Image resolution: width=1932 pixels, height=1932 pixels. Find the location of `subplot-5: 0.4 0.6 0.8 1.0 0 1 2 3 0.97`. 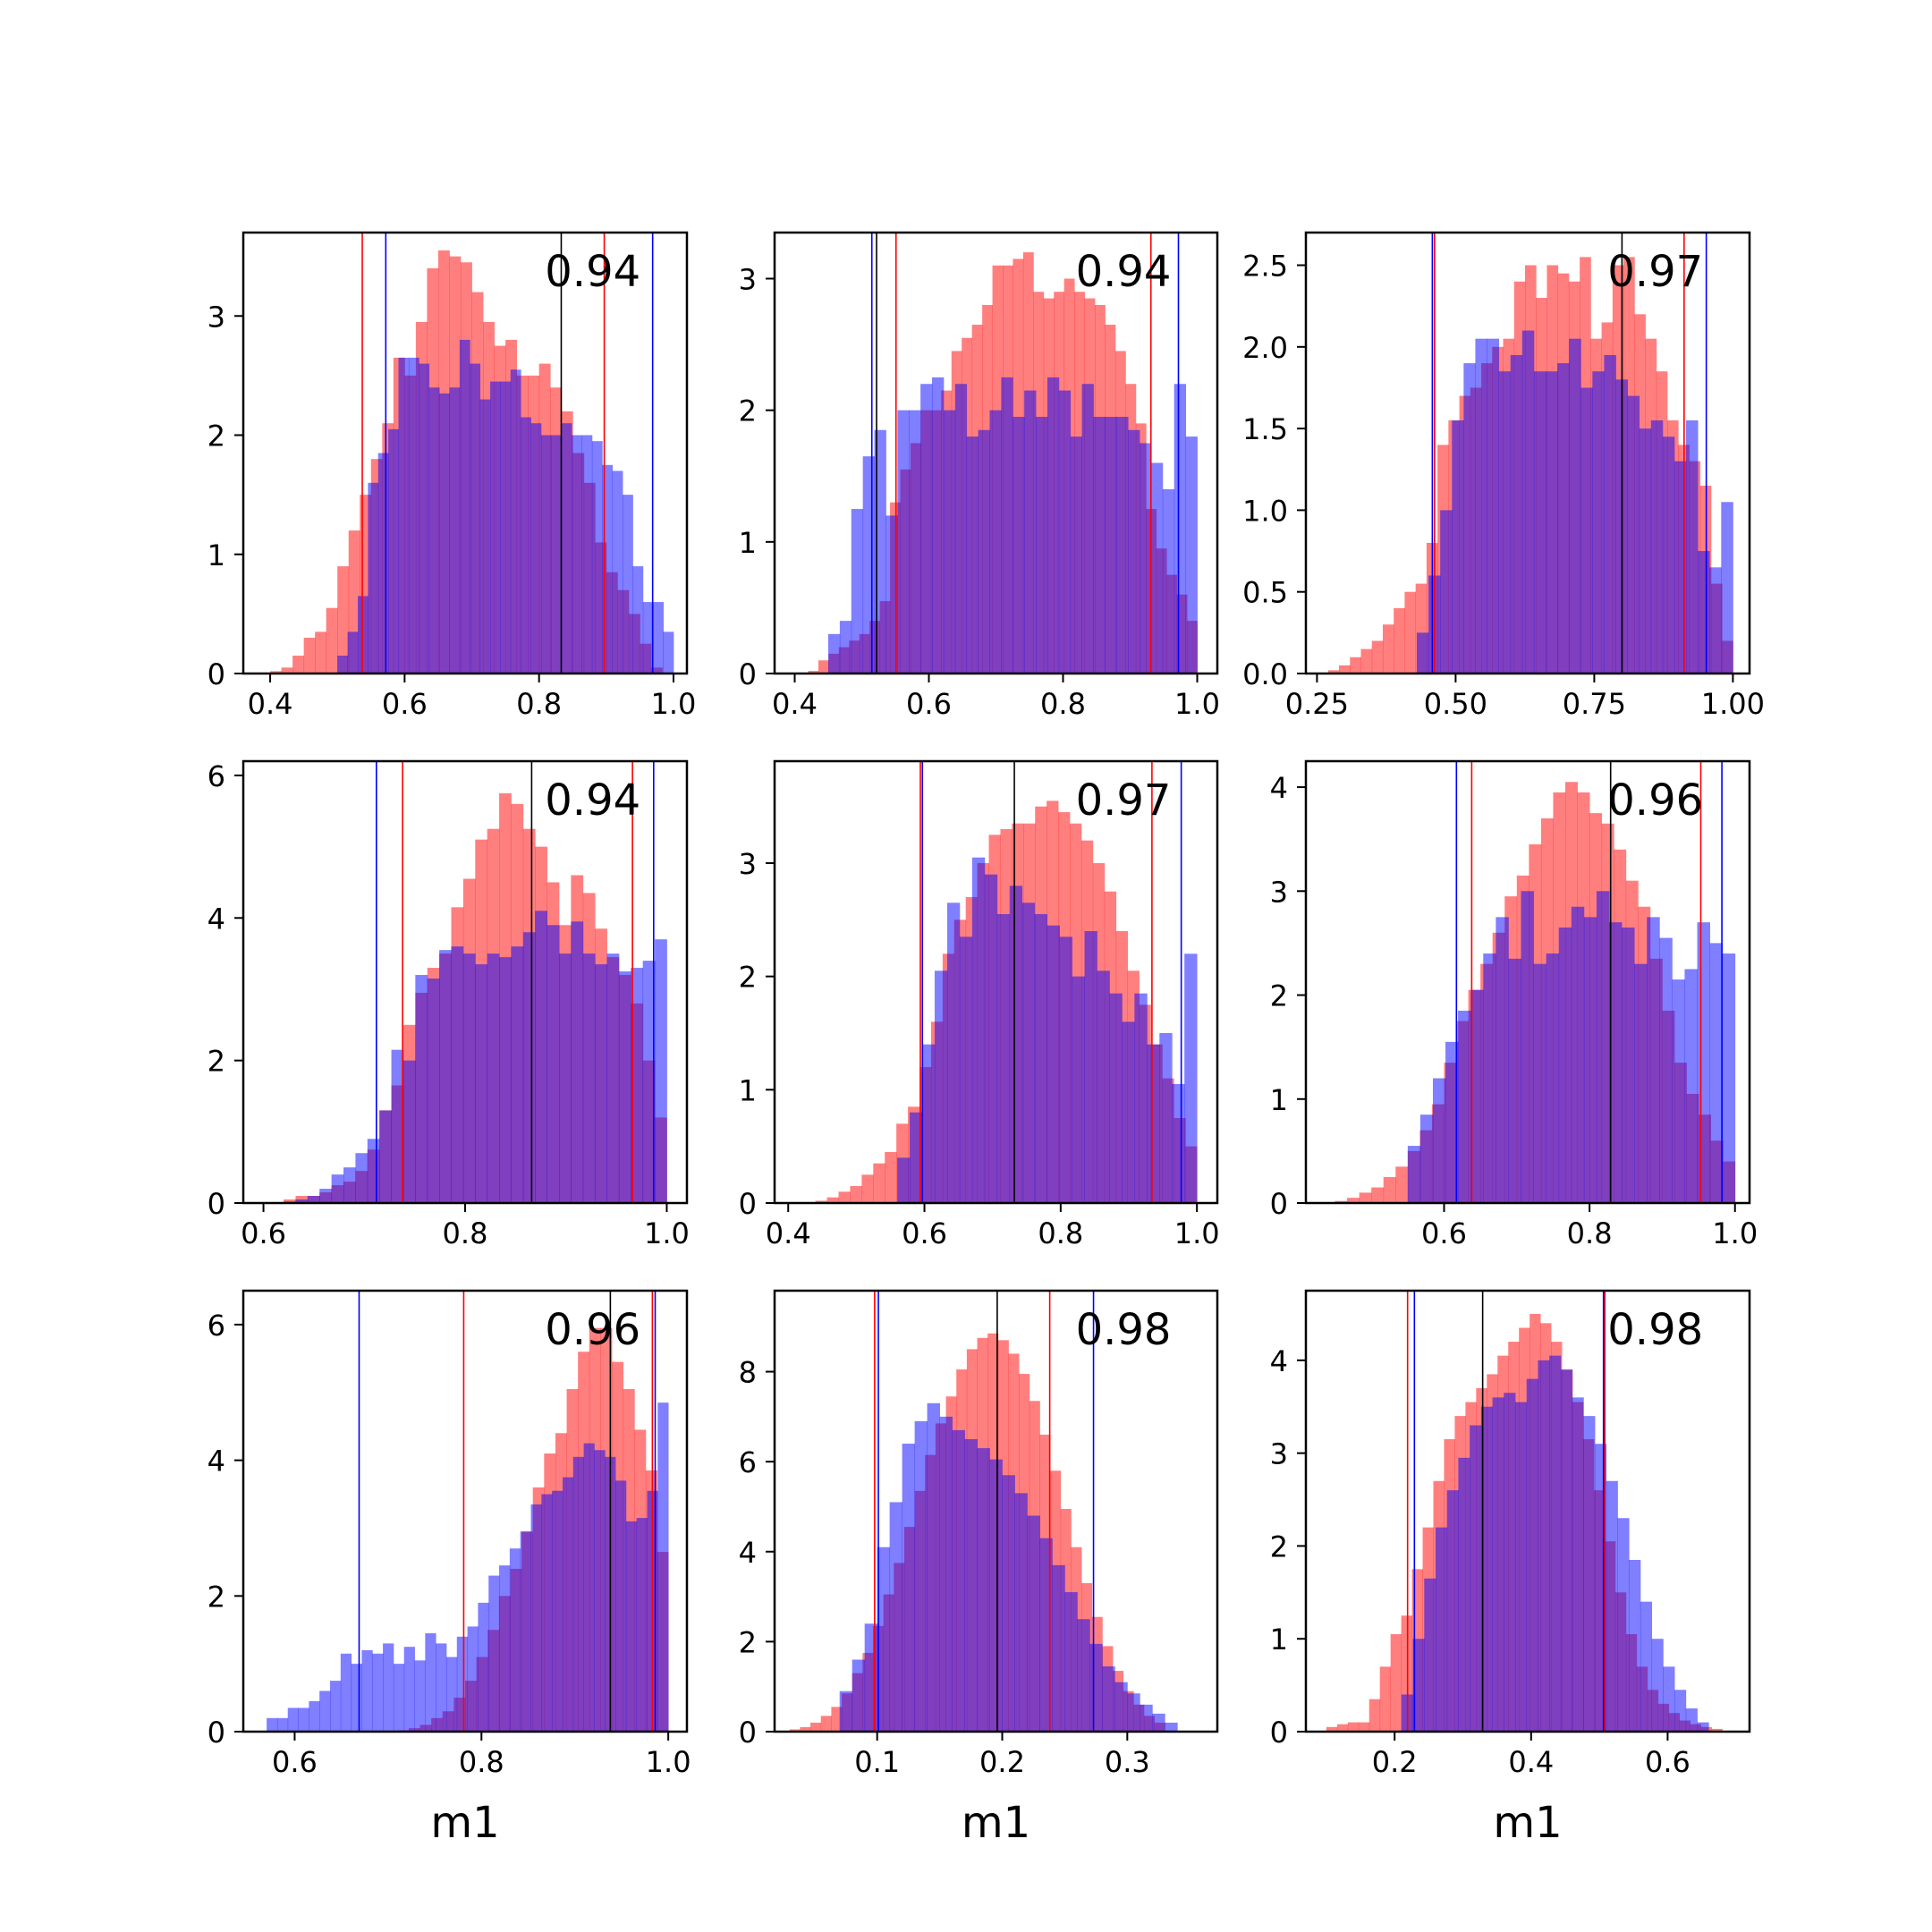

subplot-5: 0.4 0.6 0.8 1.0 0 1 2 3 0.97 is located at coordinates (979, 1004).